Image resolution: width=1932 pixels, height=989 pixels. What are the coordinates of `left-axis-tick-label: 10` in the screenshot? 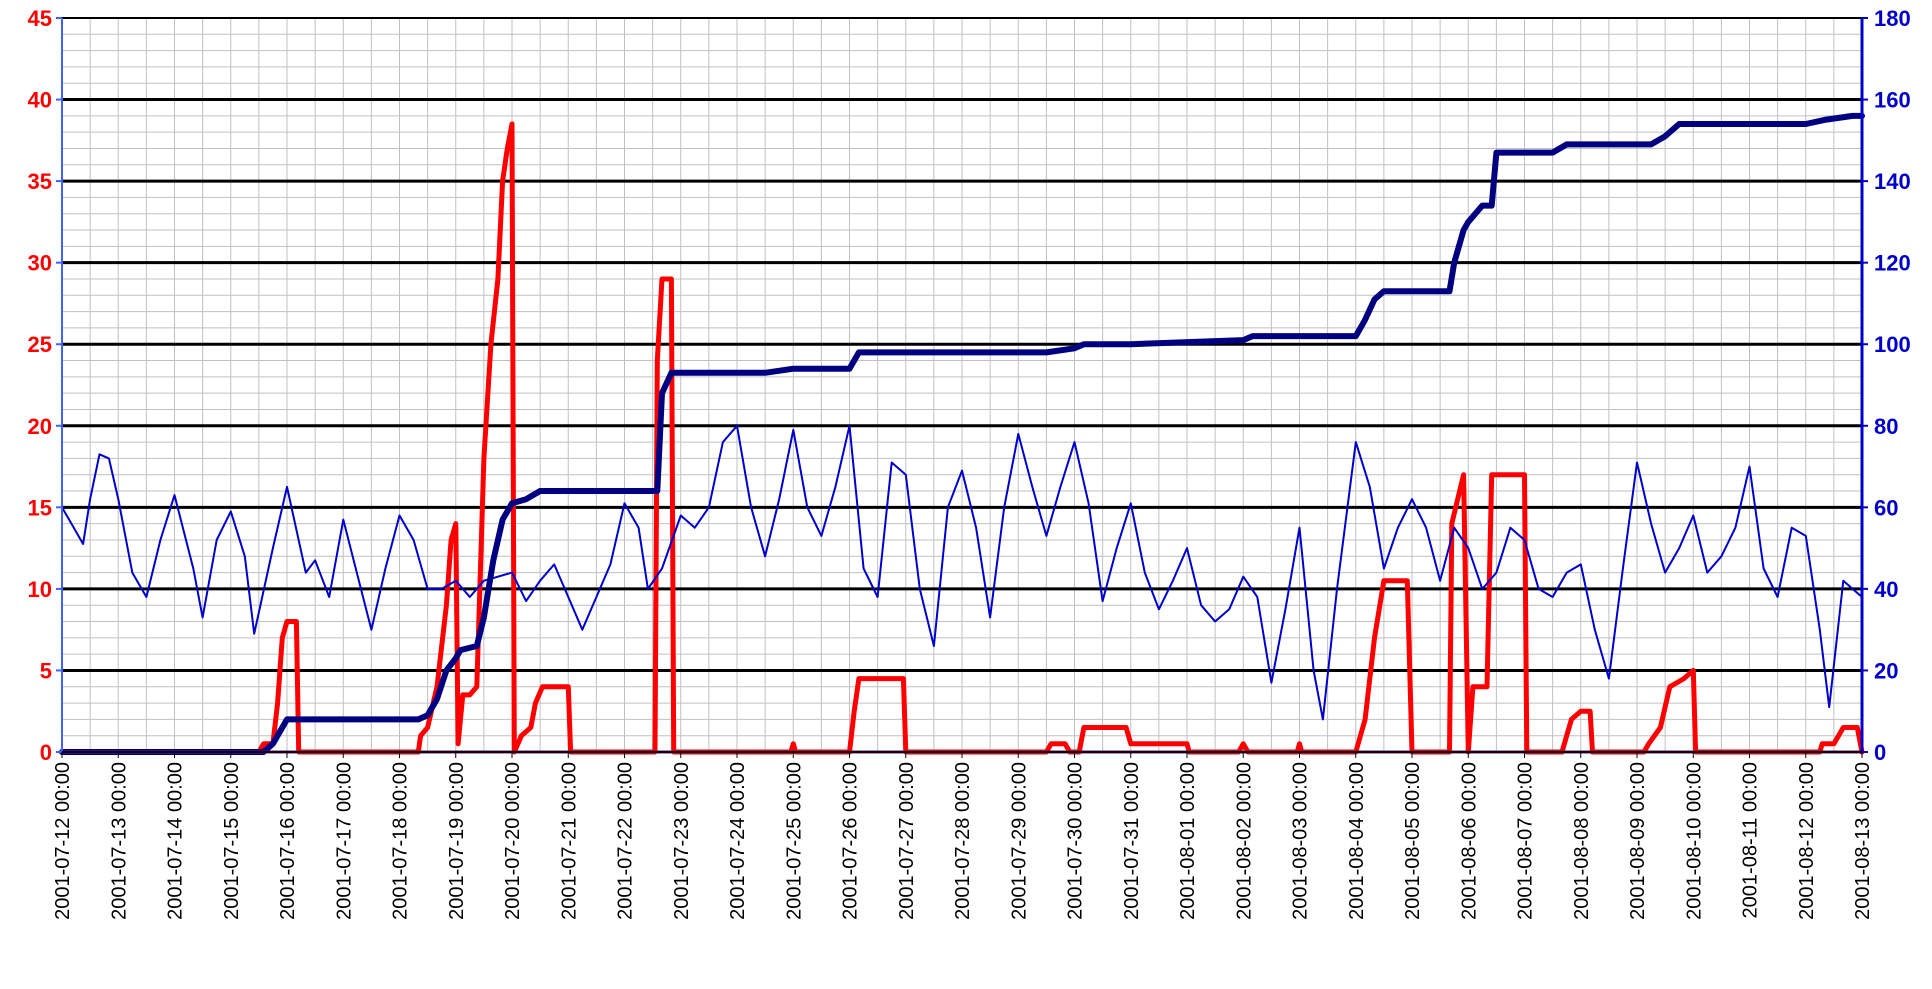 It's located at (40, 589).